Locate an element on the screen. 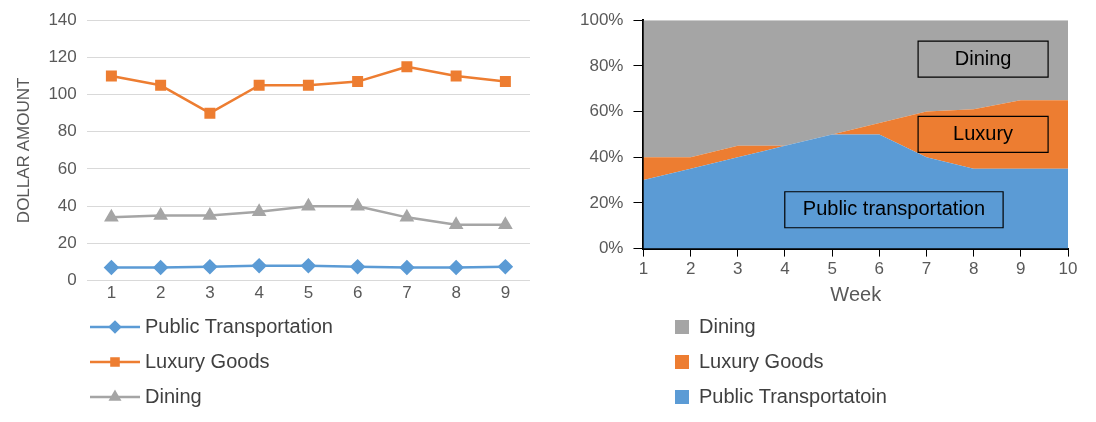 The width and height of the screenshot is (1096, 422). y-tick-label: 20% is located at coordinates (606, 202).